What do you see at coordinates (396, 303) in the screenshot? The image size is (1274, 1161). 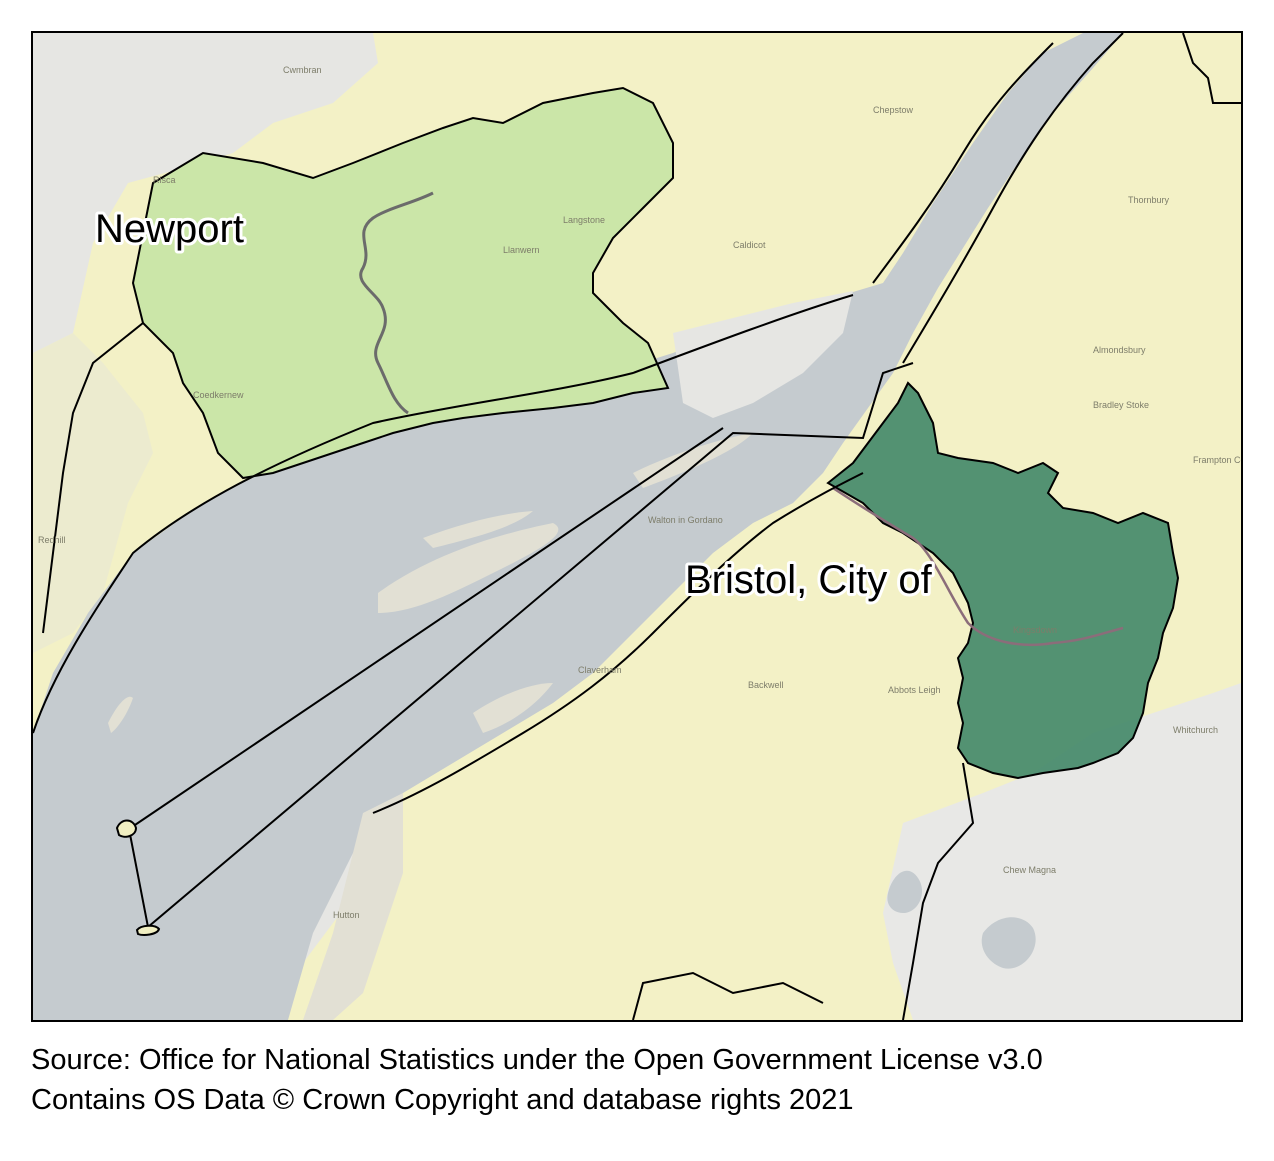 I see `river-usk` at bounding box center [396, 303].